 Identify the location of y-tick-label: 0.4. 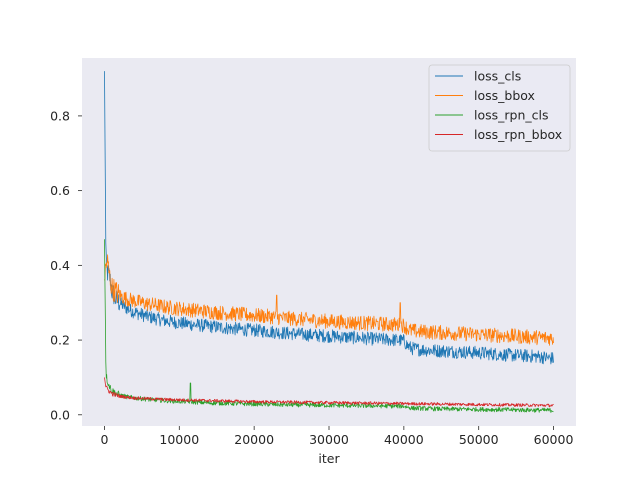
(60, 265).